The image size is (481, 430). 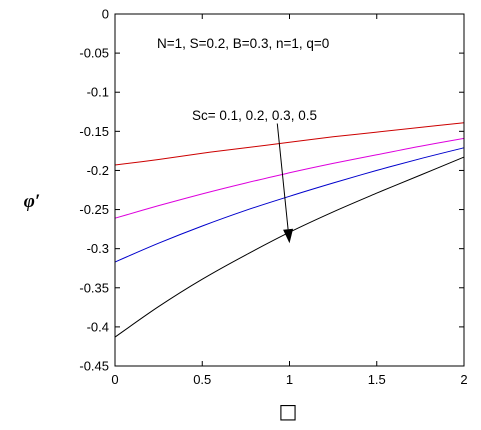 I want to click on sc-arrow-head, so click(x=288, y=236).